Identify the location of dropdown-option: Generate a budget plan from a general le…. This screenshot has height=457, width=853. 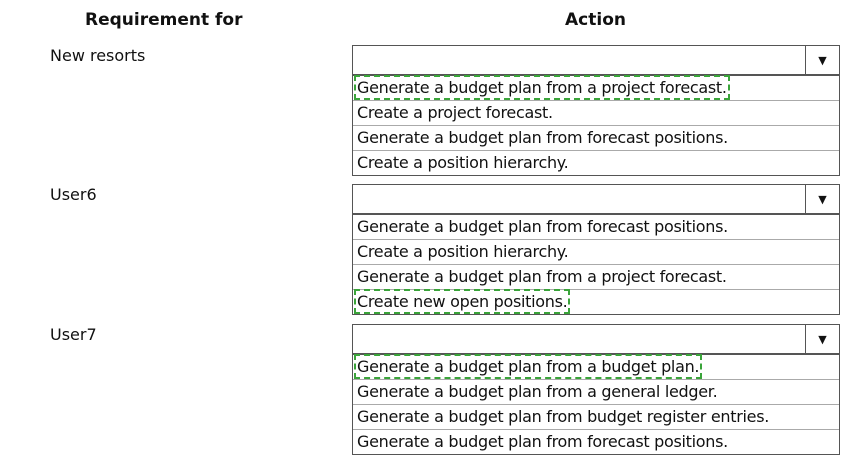
(596, 391).